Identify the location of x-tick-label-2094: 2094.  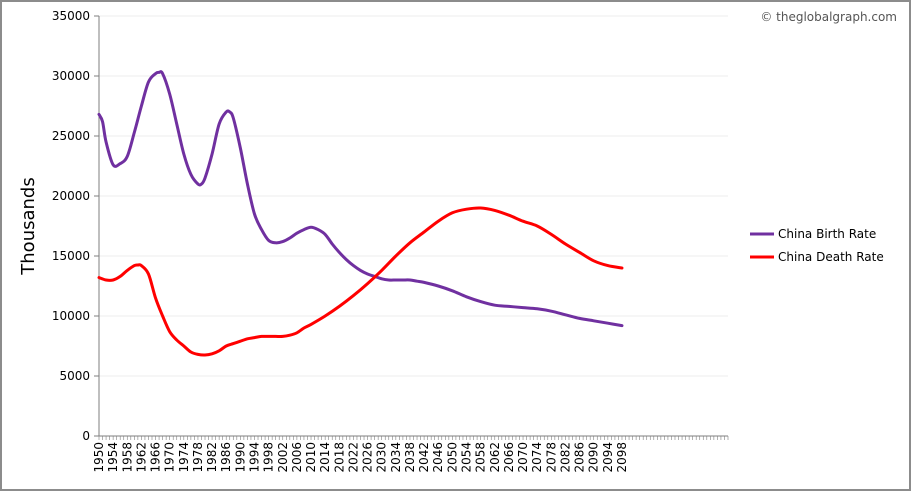
(608, 457).